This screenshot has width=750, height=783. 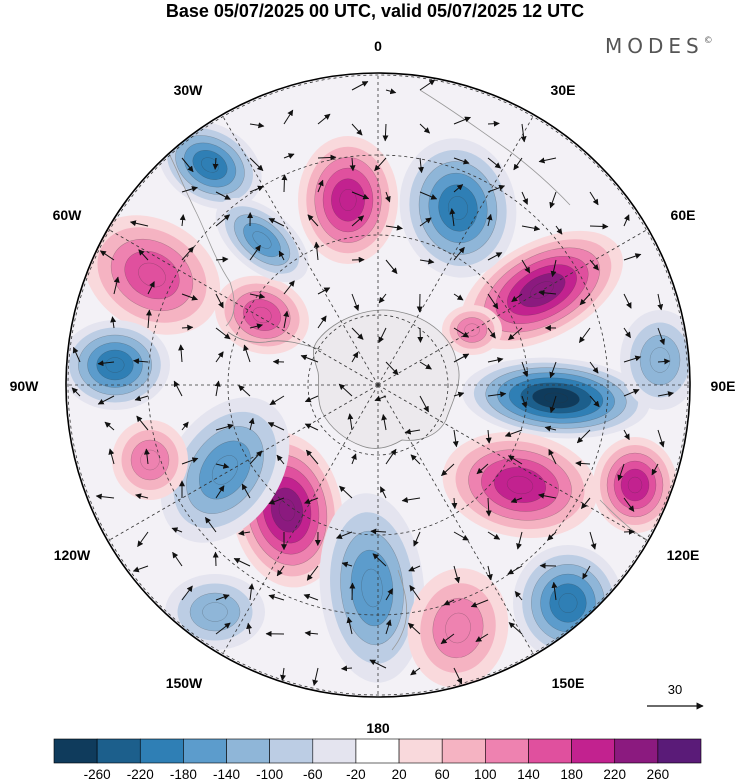 What do you see at coordinates (614, 774) in the screenshot?
I see `colorbar-label: 220` at bounding box center [614, 774].